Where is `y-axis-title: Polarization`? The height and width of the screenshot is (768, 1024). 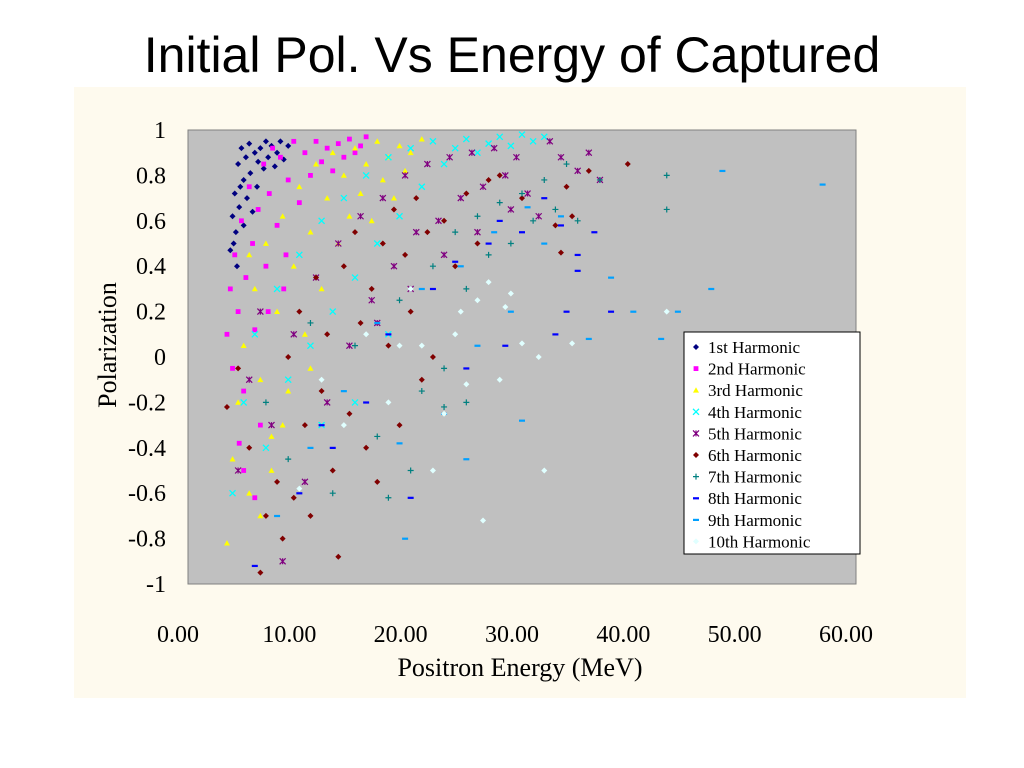 y-axis-title: Polarization is located at coordinates (107, 345).